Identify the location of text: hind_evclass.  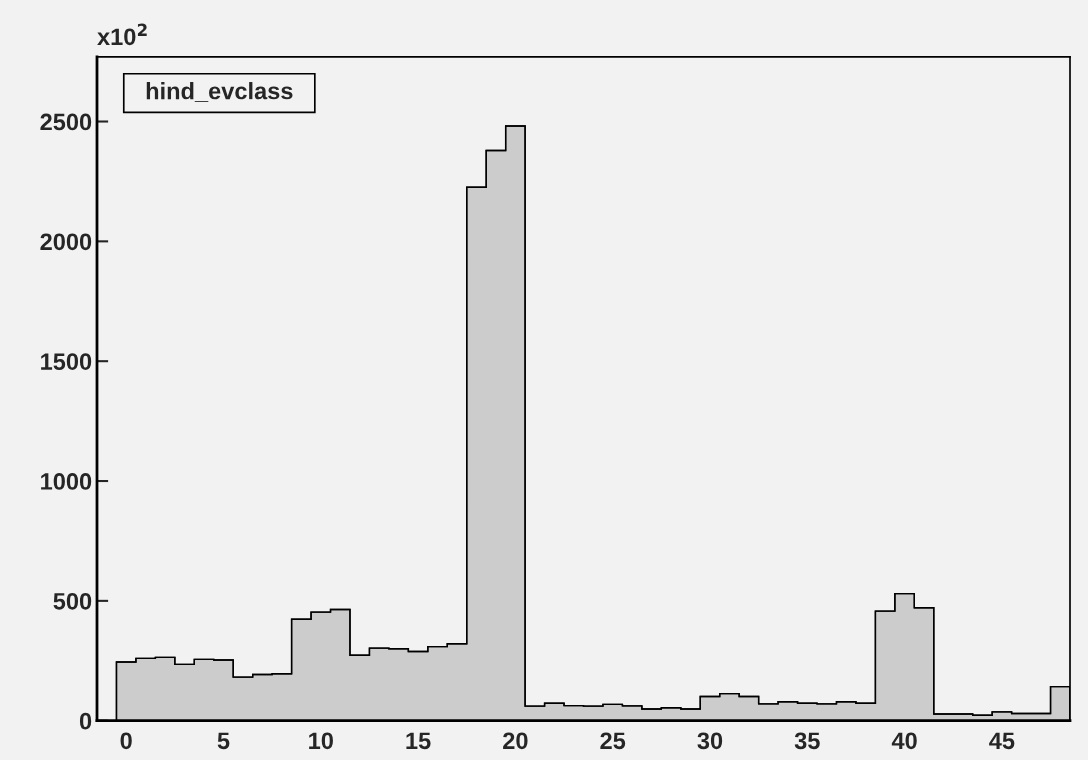
(219, 92).